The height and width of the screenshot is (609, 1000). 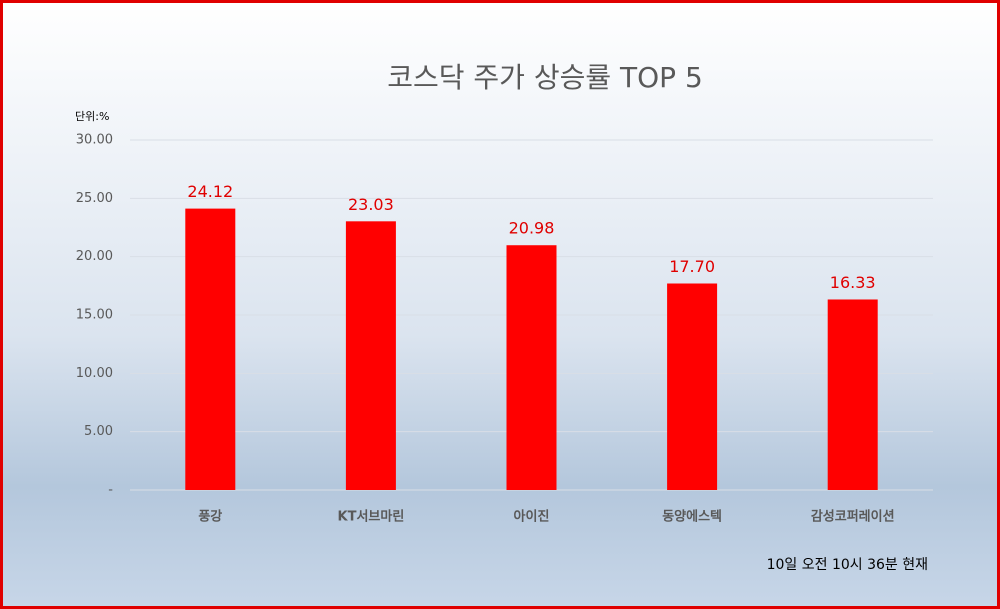 I want to click on data-label: 17.70, so click(x=692, y=266).